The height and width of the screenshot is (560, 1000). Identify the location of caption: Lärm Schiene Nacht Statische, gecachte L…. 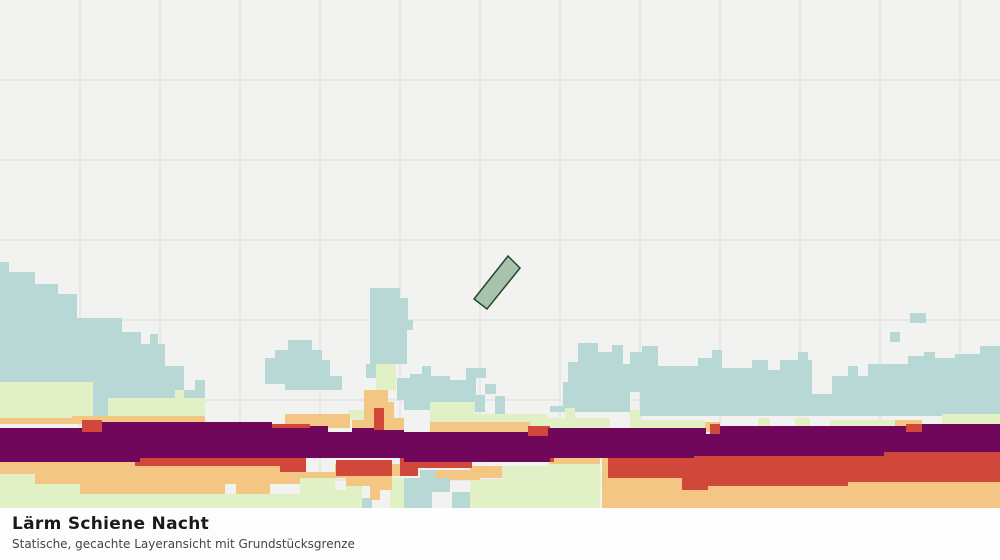
(500, 534).